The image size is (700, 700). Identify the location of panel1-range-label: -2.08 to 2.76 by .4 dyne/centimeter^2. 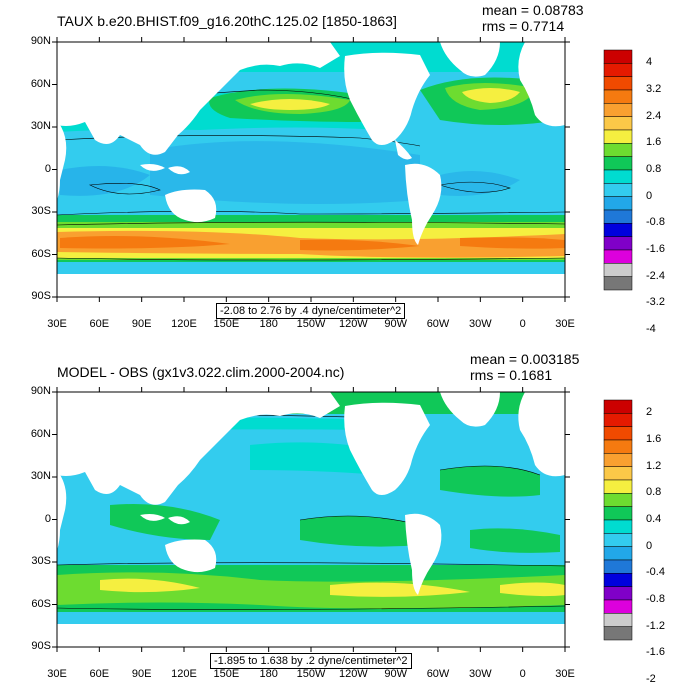
(311, 311).